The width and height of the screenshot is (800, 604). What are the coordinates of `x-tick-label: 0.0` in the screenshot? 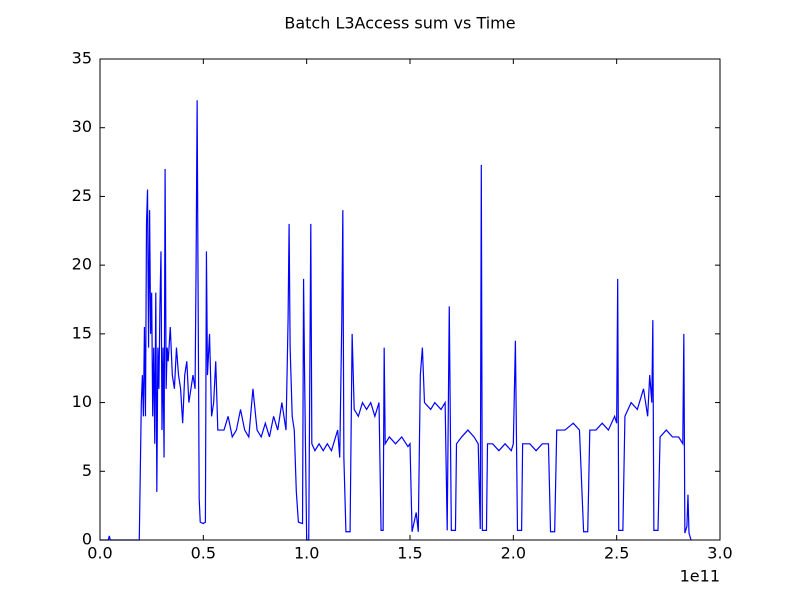 It's located at (99, 553).